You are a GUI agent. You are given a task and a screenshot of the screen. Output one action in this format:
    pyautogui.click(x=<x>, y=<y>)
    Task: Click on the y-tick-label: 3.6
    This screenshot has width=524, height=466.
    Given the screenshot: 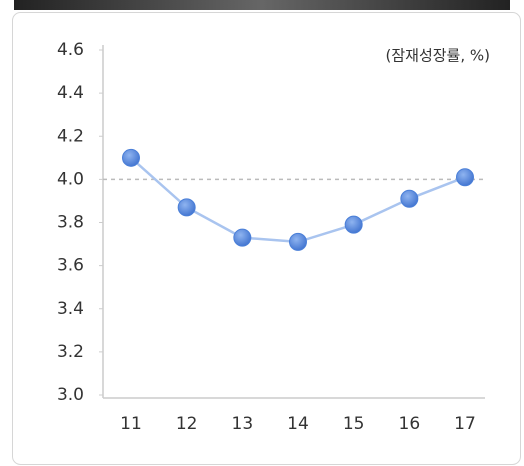 What is the action you would take?
    pyautogui.click(x=70, y=266)
    